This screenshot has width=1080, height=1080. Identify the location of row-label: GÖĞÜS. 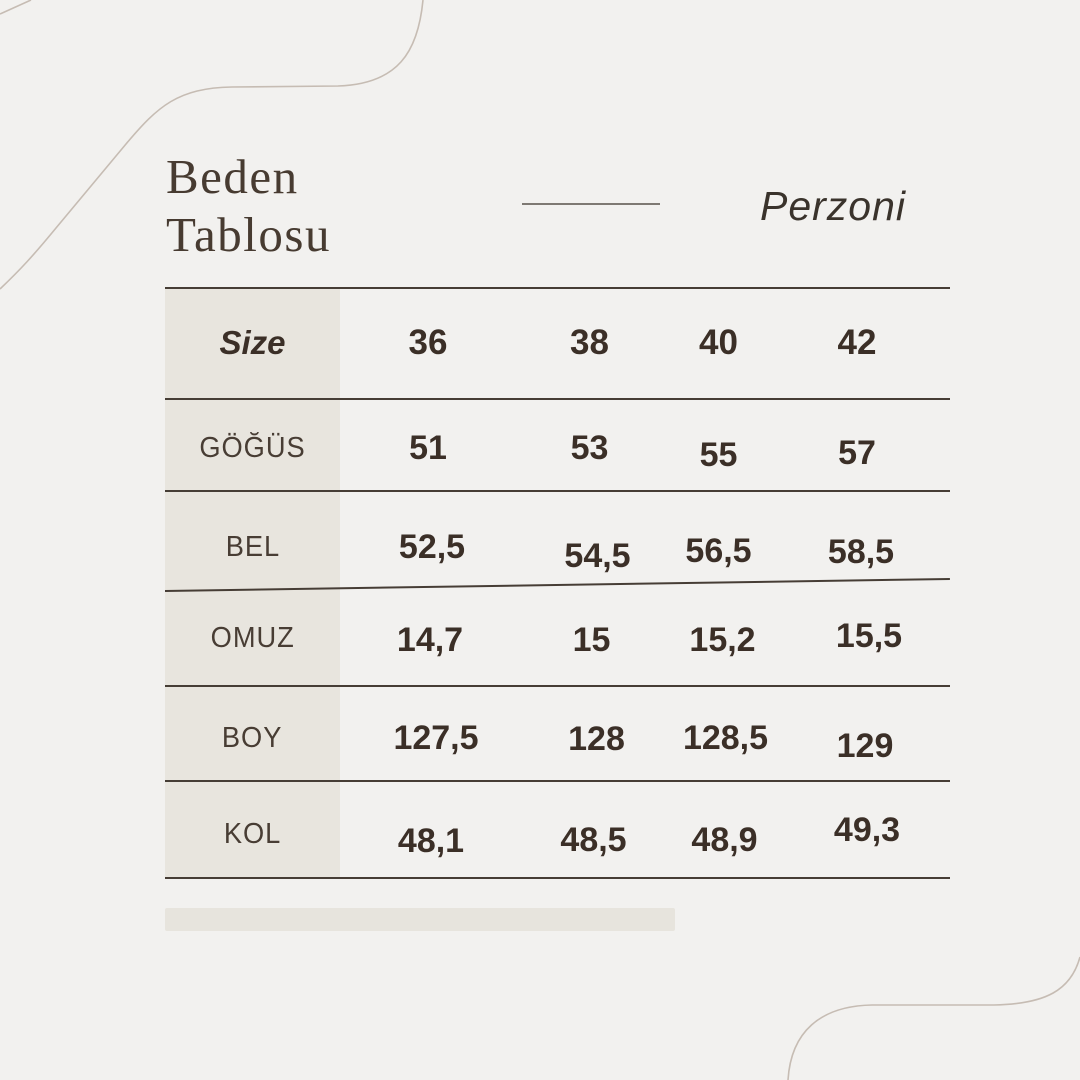
(252, 447).